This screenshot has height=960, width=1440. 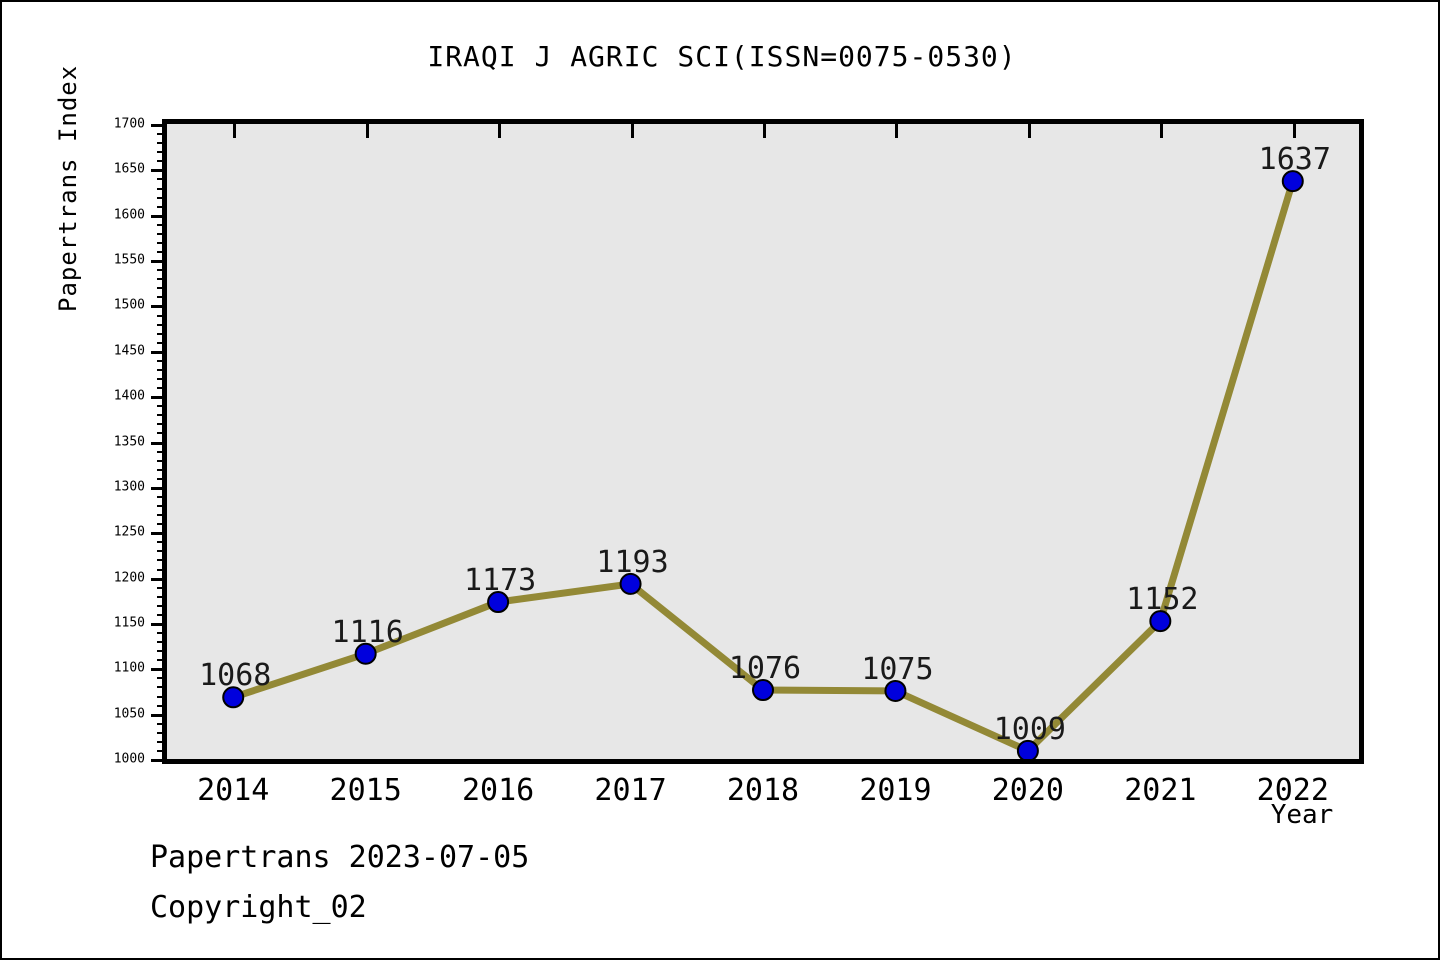 I want to click on y-axis-tick-label: 1250, so click(x=129, y=532).